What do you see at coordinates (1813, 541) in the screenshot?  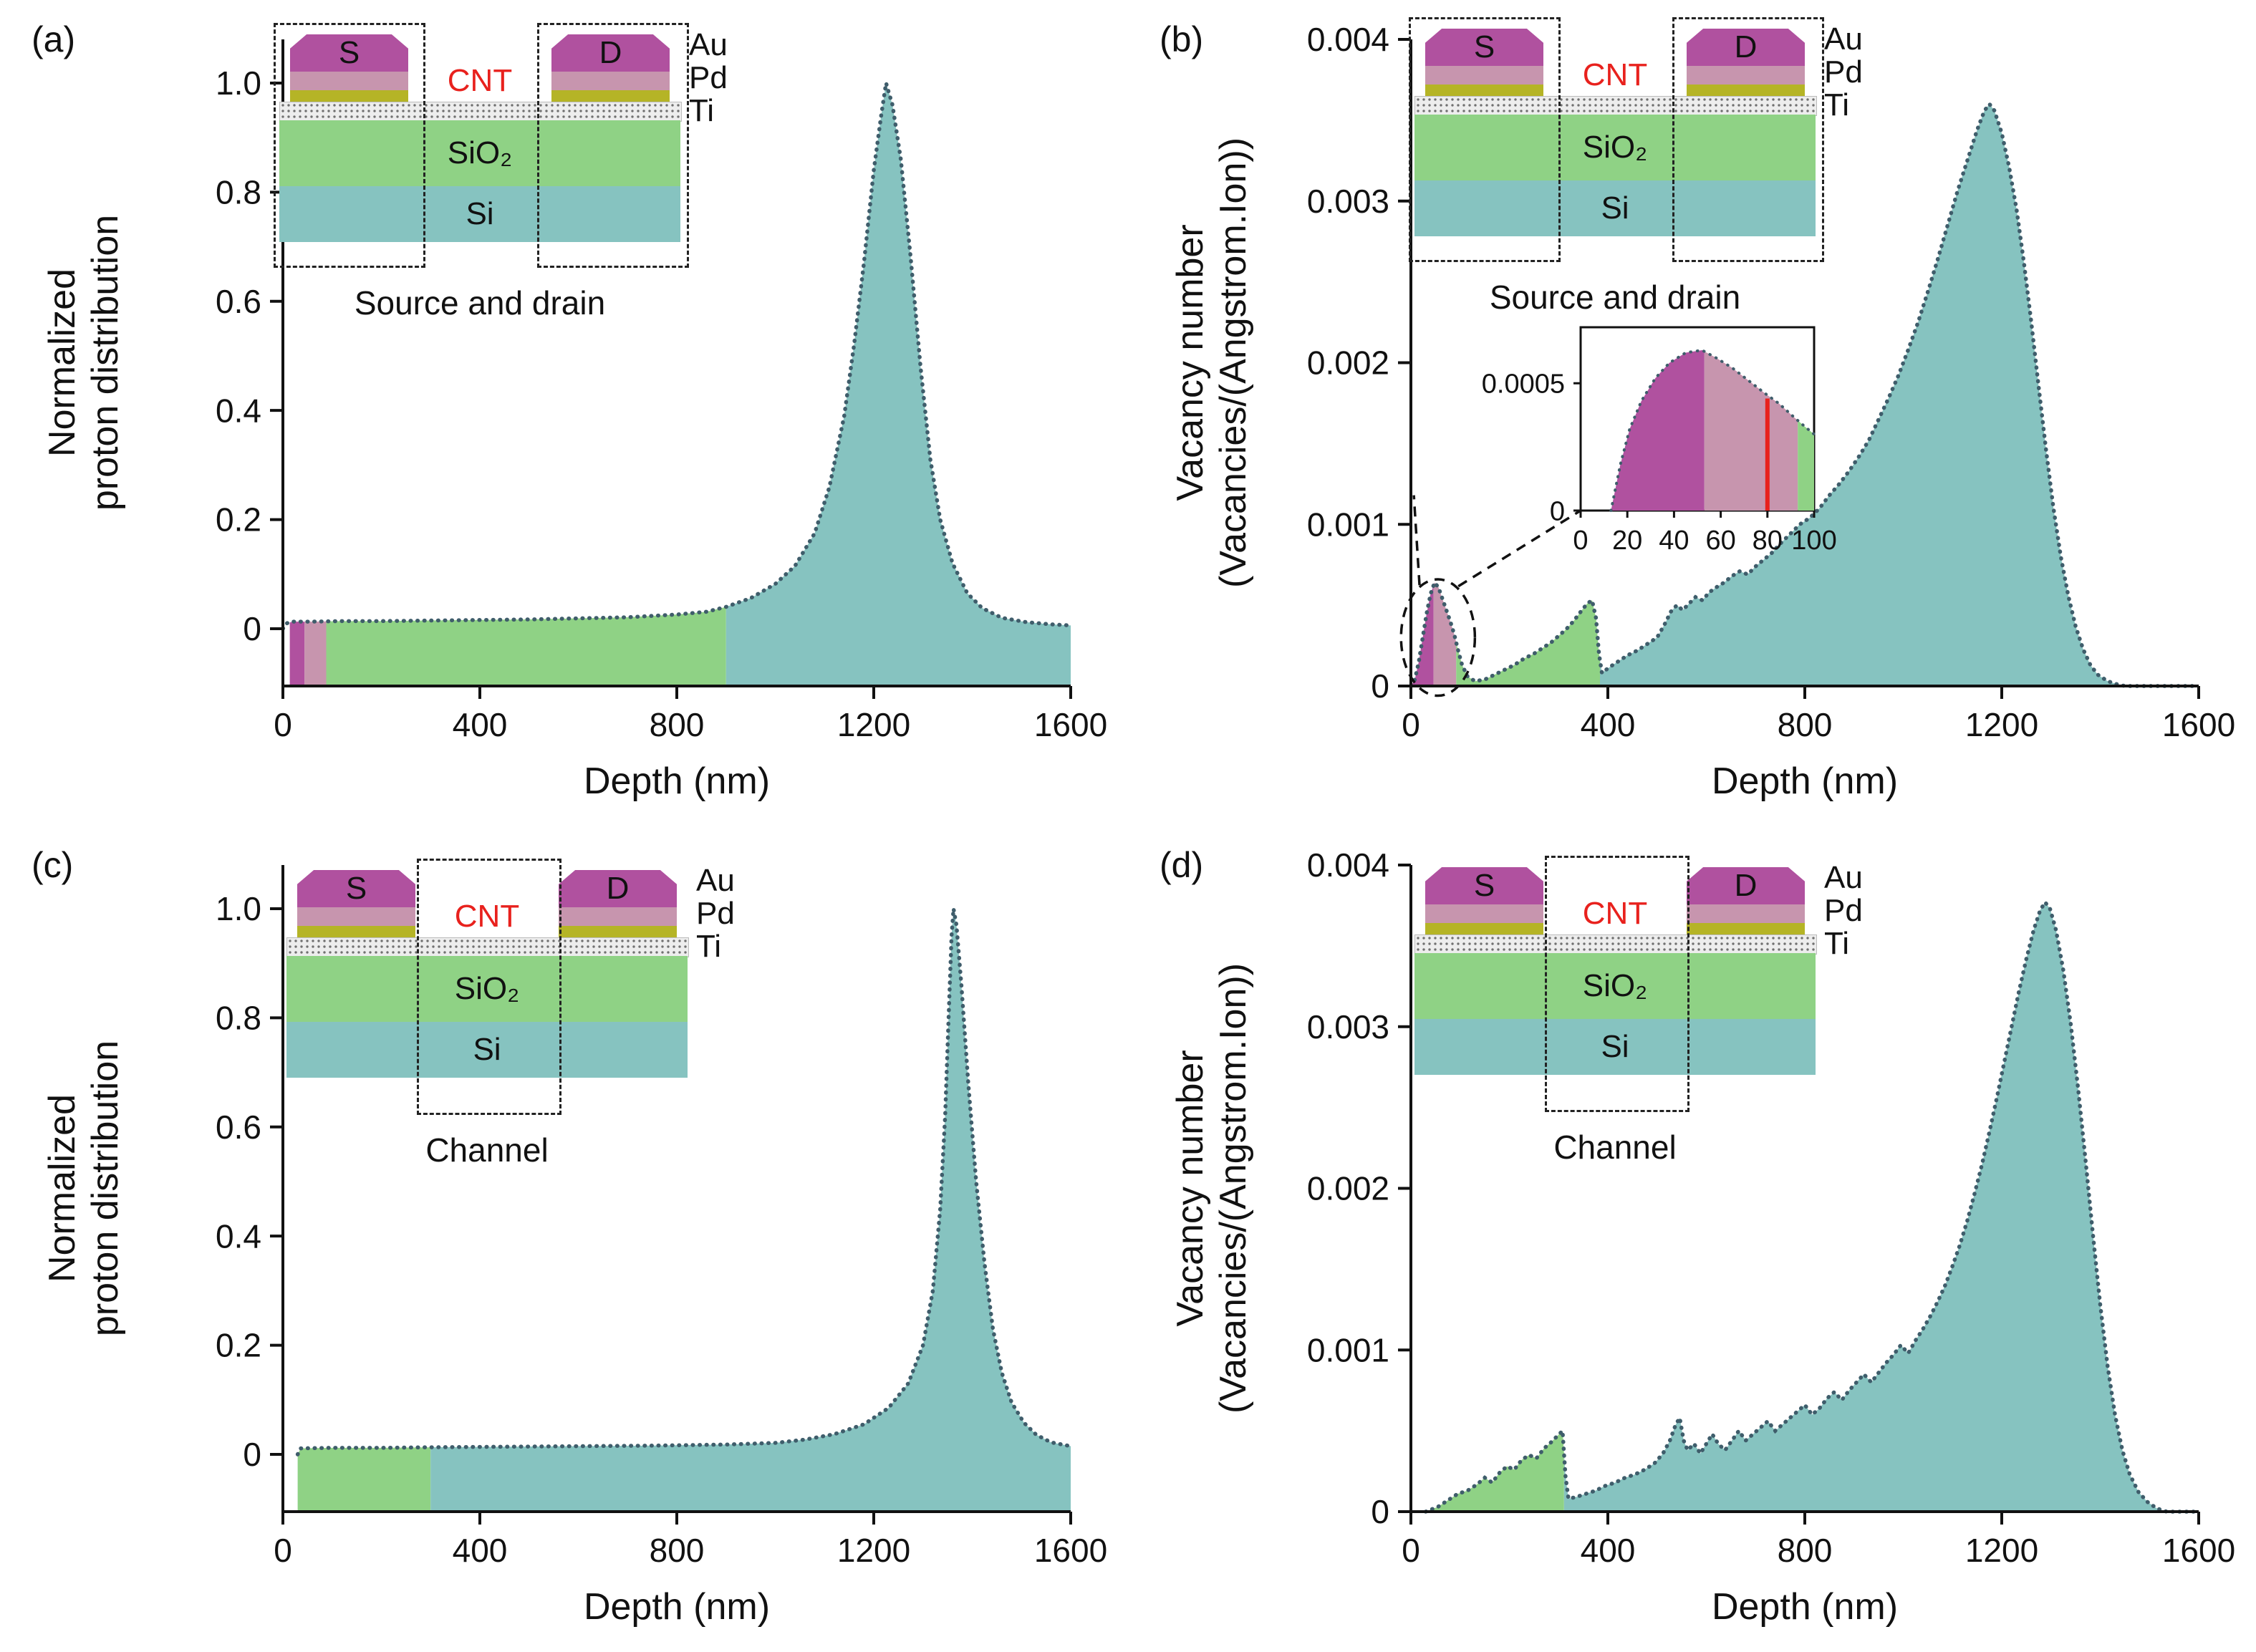 I see `x-tick-label: 100` at bounding box center [1813, 541].